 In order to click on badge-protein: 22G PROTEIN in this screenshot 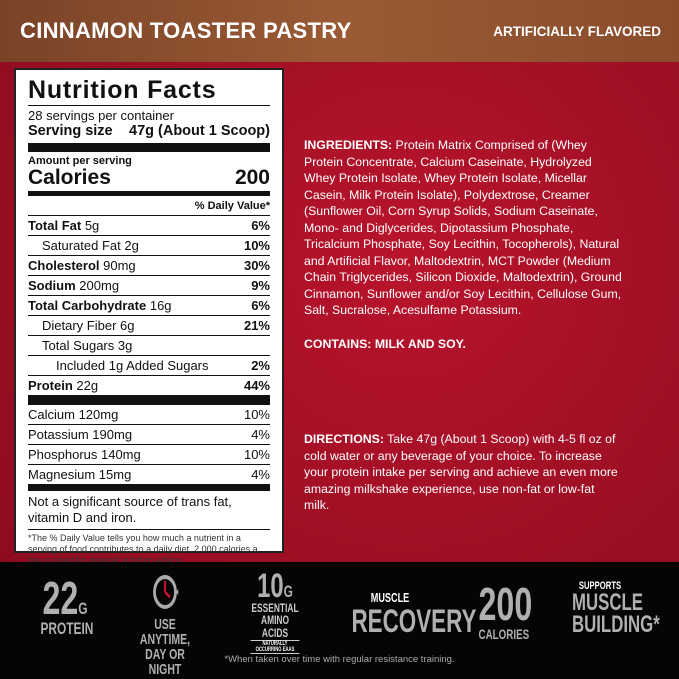, I will do `click(67, 605)`.